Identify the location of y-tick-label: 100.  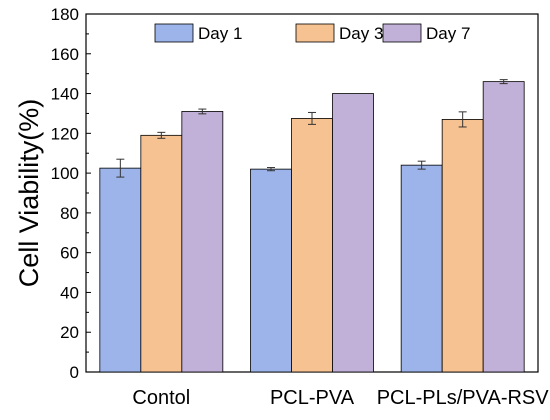
(65, 173).